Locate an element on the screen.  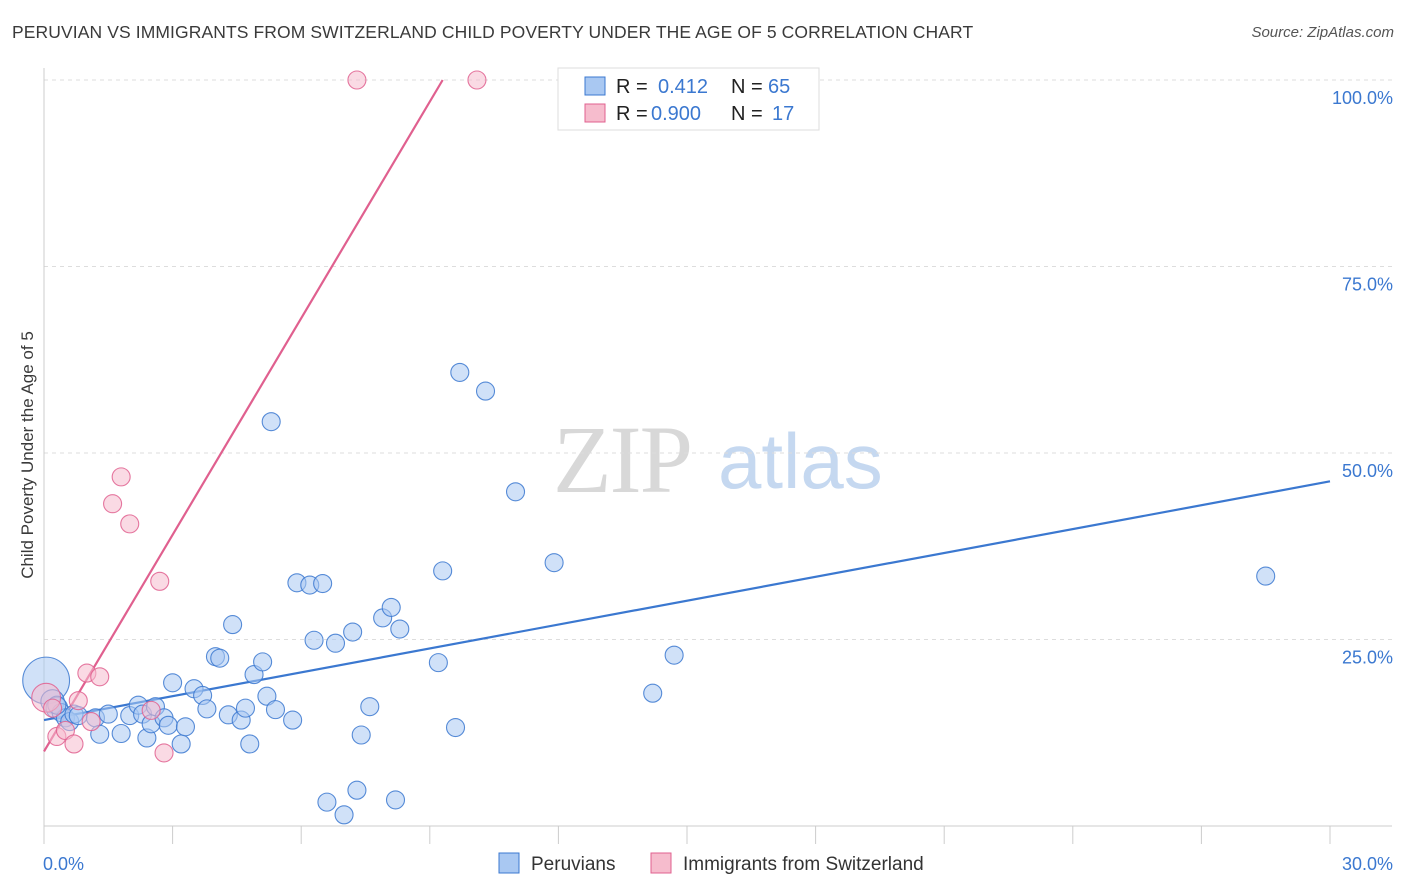
legend-n-label-2: N = is located at coordinates (747, 114).